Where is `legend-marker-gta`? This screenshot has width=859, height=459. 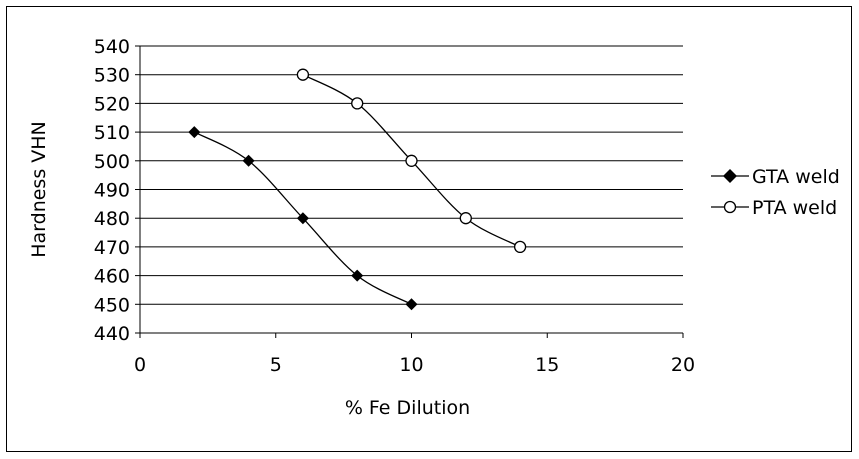 legend-marker-gta is located at coordinates (730, 176).